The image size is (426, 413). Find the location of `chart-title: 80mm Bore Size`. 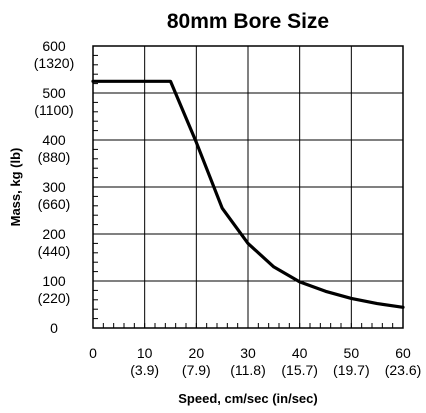

chart-title: 80mm Bore Size is located at coordinates (248, 21).